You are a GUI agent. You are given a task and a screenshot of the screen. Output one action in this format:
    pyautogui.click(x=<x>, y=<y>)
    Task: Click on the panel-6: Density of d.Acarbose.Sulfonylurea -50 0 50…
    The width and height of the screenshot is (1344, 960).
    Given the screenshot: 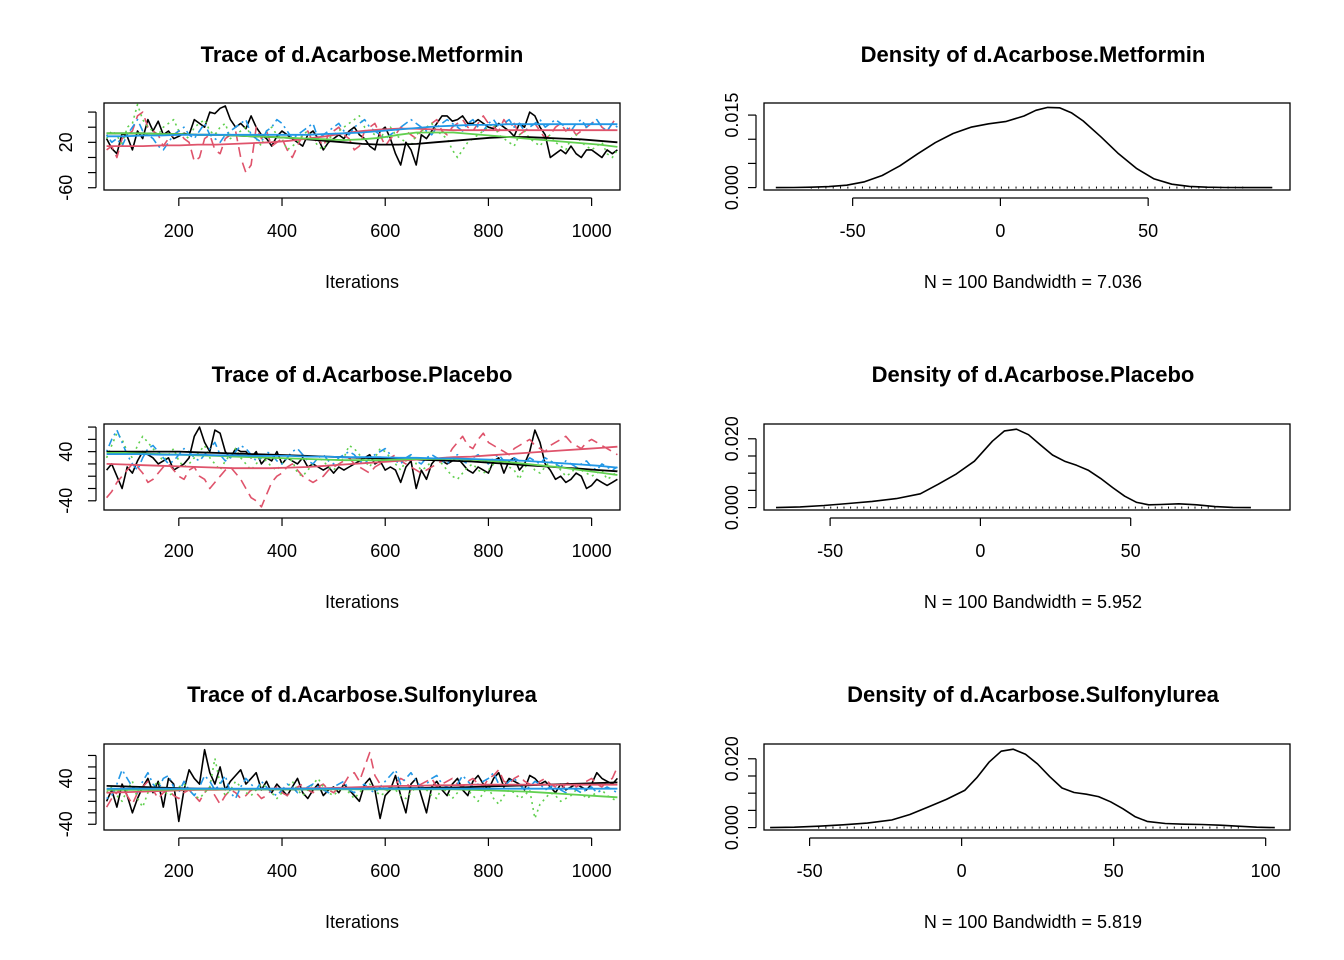 What is the action you would take?
    pyautogui.click(x=1006, y=807)
    